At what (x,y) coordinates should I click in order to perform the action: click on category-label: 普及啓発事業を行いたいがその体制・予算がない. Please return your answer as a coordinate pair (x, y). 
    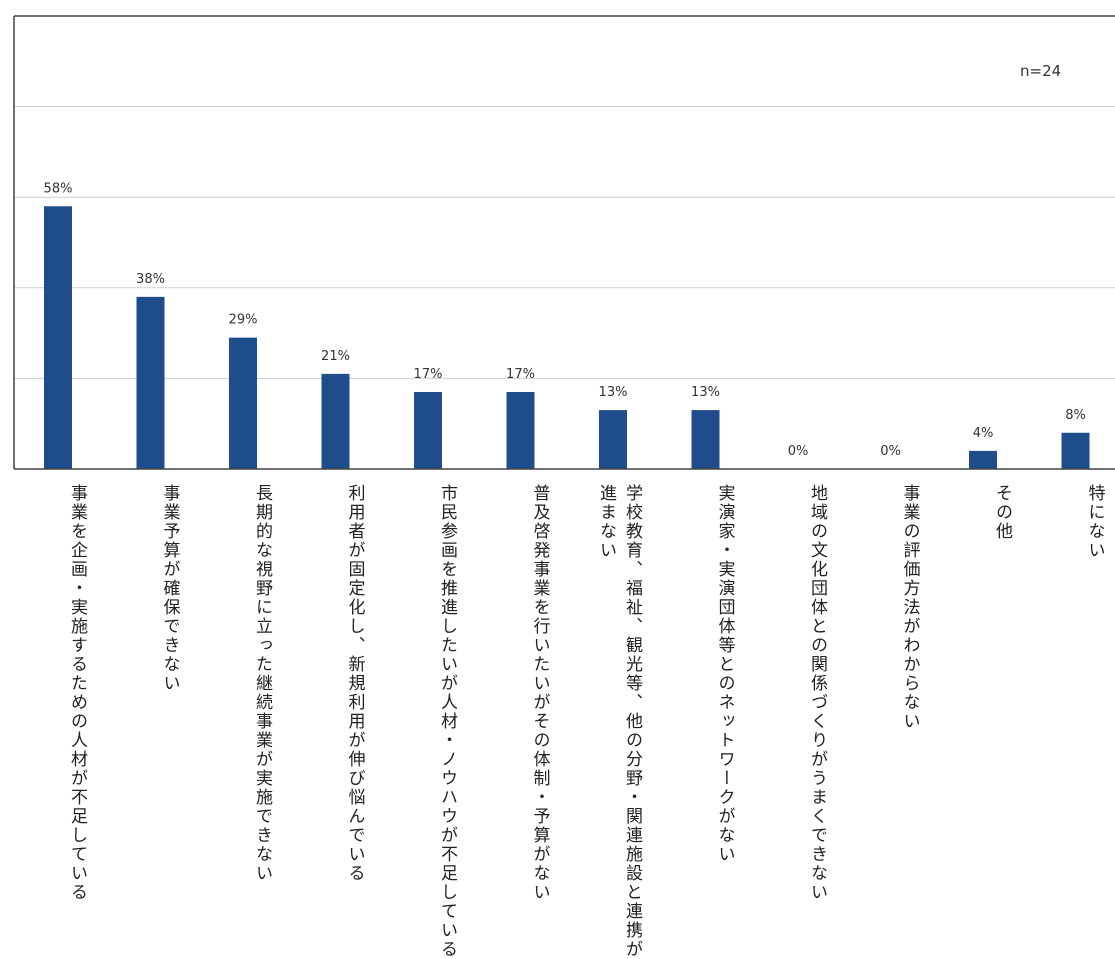
    Looking at the image, I should click on (539, 693).